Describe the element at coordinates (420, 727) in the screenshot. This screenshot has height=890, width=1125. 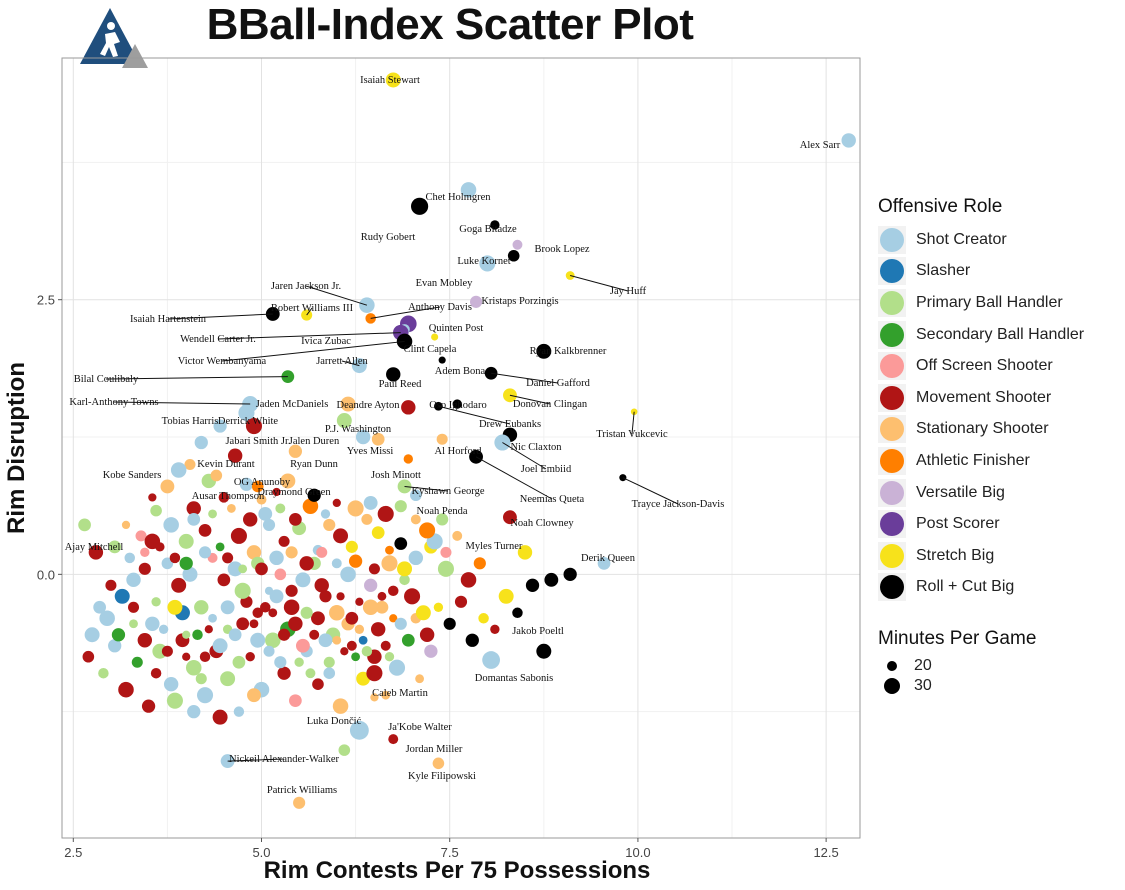
I see `player-label: Ja'Kobe Walter` at that location.